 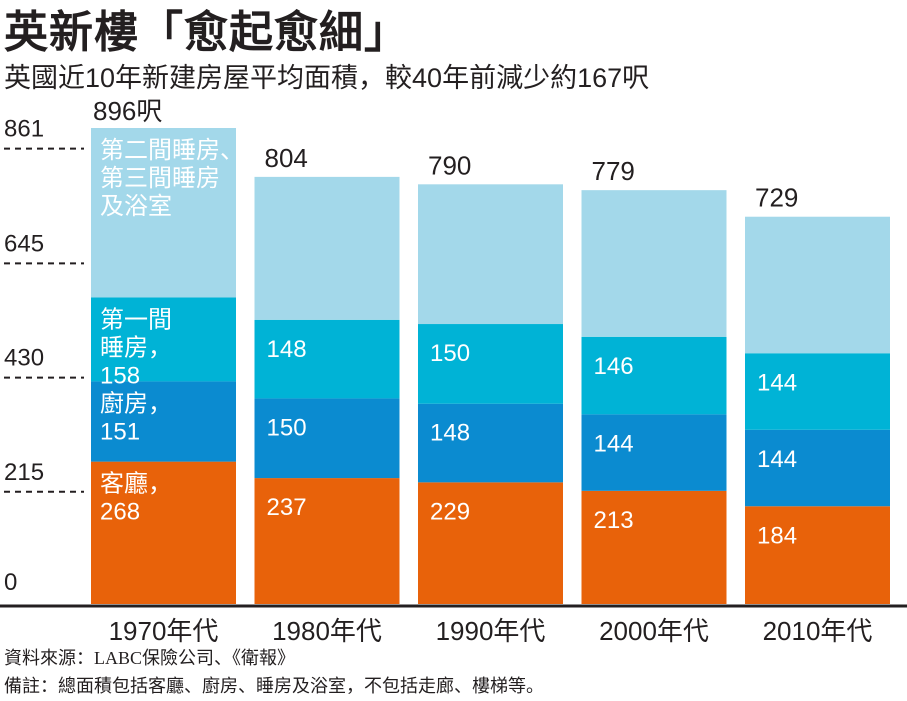 What do you see at coordinates (614, 366) in the screenshot?
I see `segment-label: 146` at bounding box center [614, 366].